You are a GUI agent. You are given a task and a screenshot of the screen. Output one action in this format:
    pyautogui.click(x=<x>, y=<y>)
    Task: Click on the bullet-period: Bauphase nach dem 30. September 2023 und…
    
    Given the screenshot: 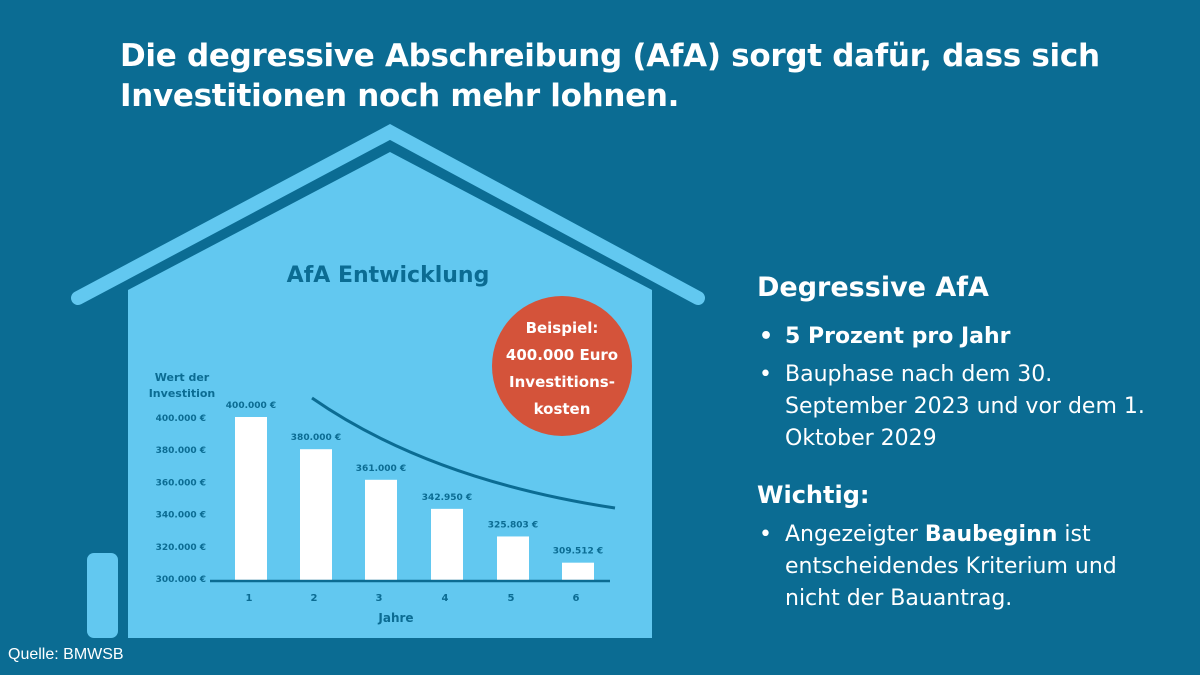 What is the action you would take?
    pyautogui.click(x=967, y=407)
    